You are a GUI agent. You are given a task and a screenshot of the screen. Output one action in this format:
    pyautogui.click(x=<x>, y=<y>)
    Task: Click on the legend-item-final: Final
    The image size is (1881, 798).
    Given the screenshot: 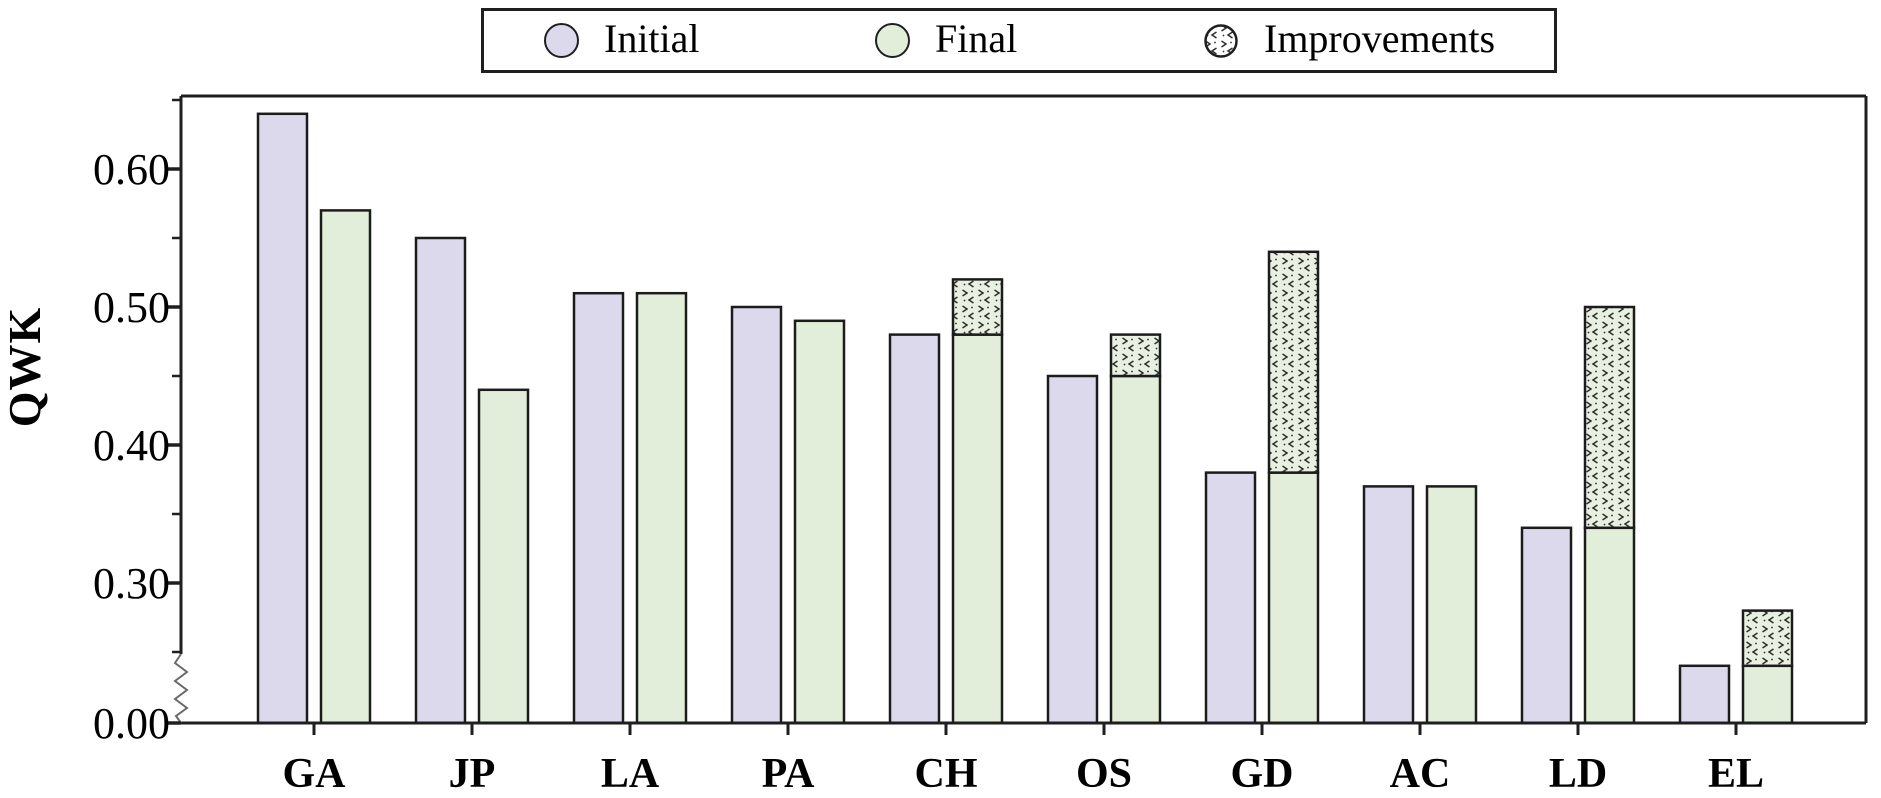 What is the action you would take?
    pyautogui.click(x=946, y=40)
    